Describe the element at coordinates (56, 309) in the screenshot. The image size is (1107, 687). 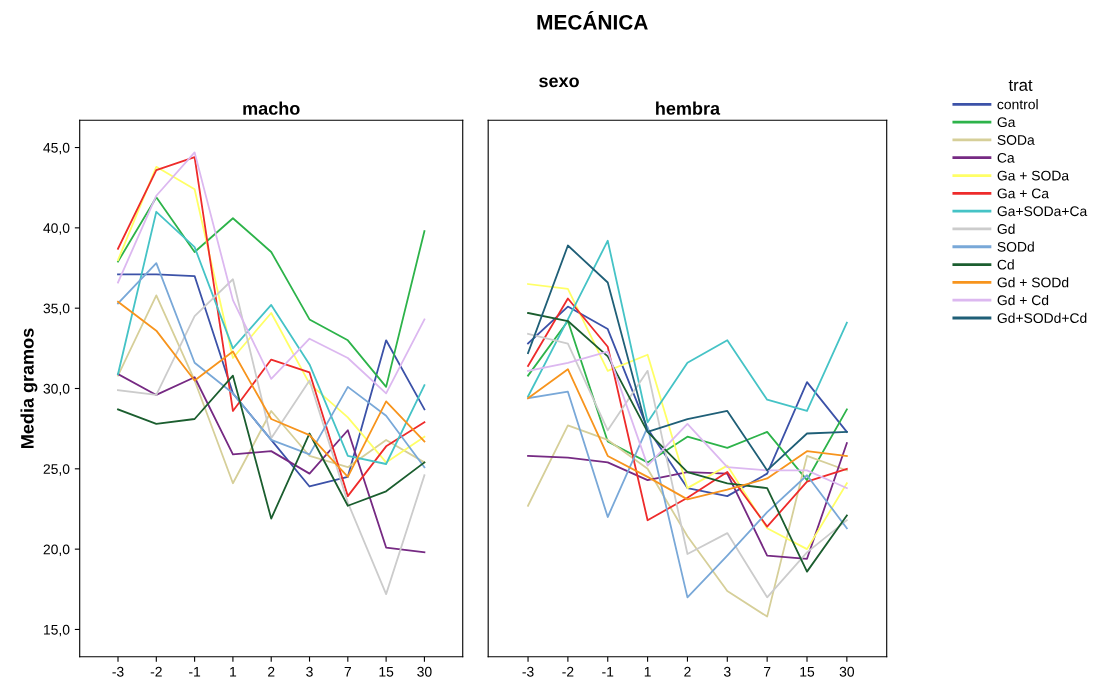
I see `y-tick-label: 35,0` at that location.